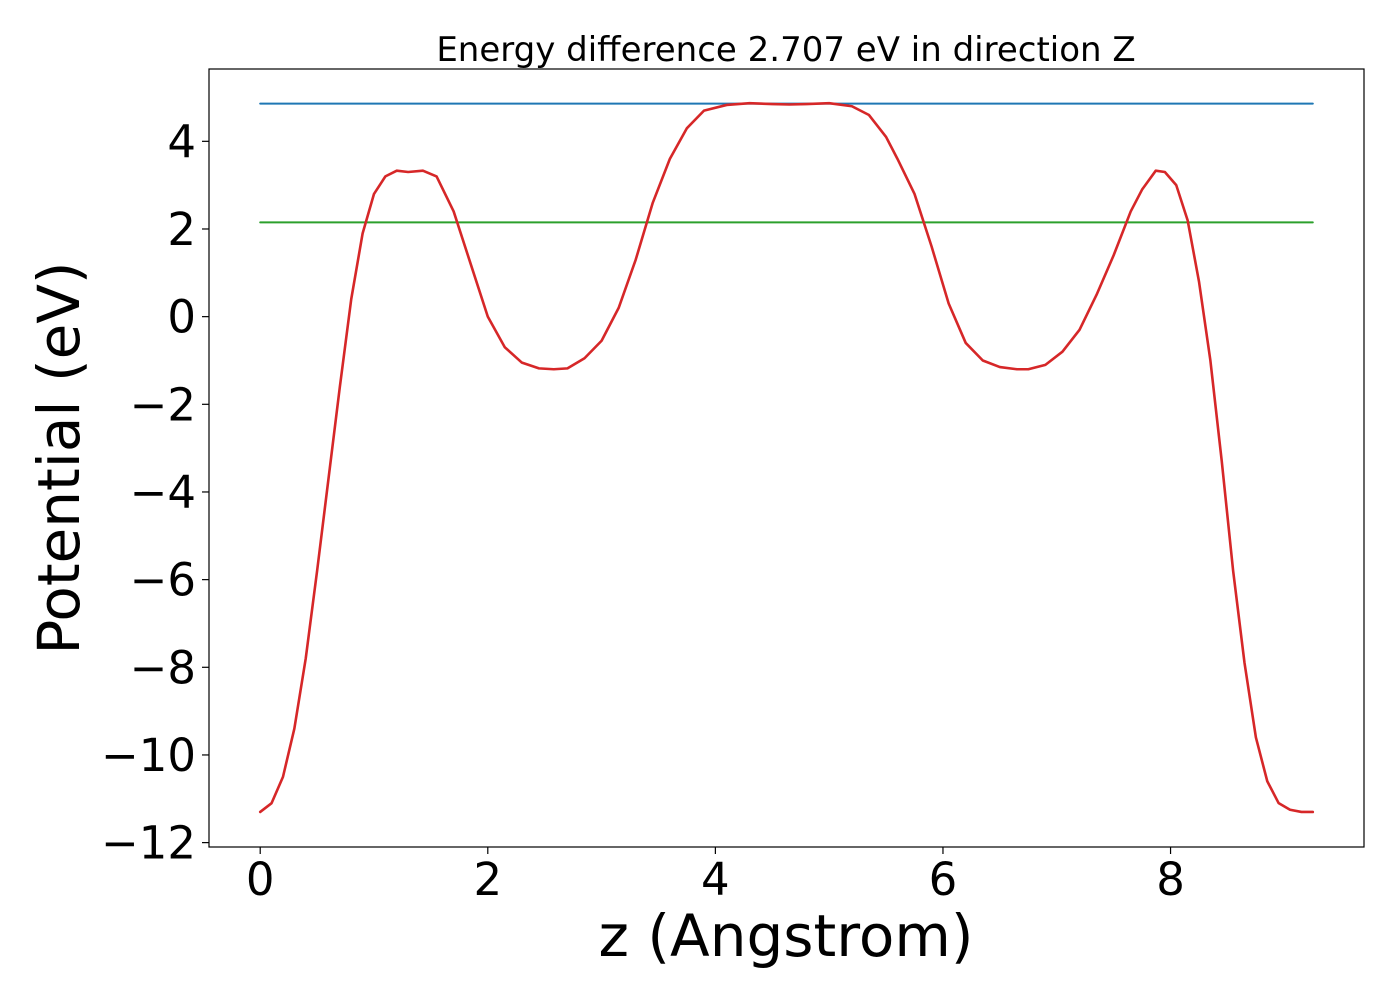 This screenshot has height=1000, width=1400. I want to click on y-tick-label: 4, so click(181, 141).